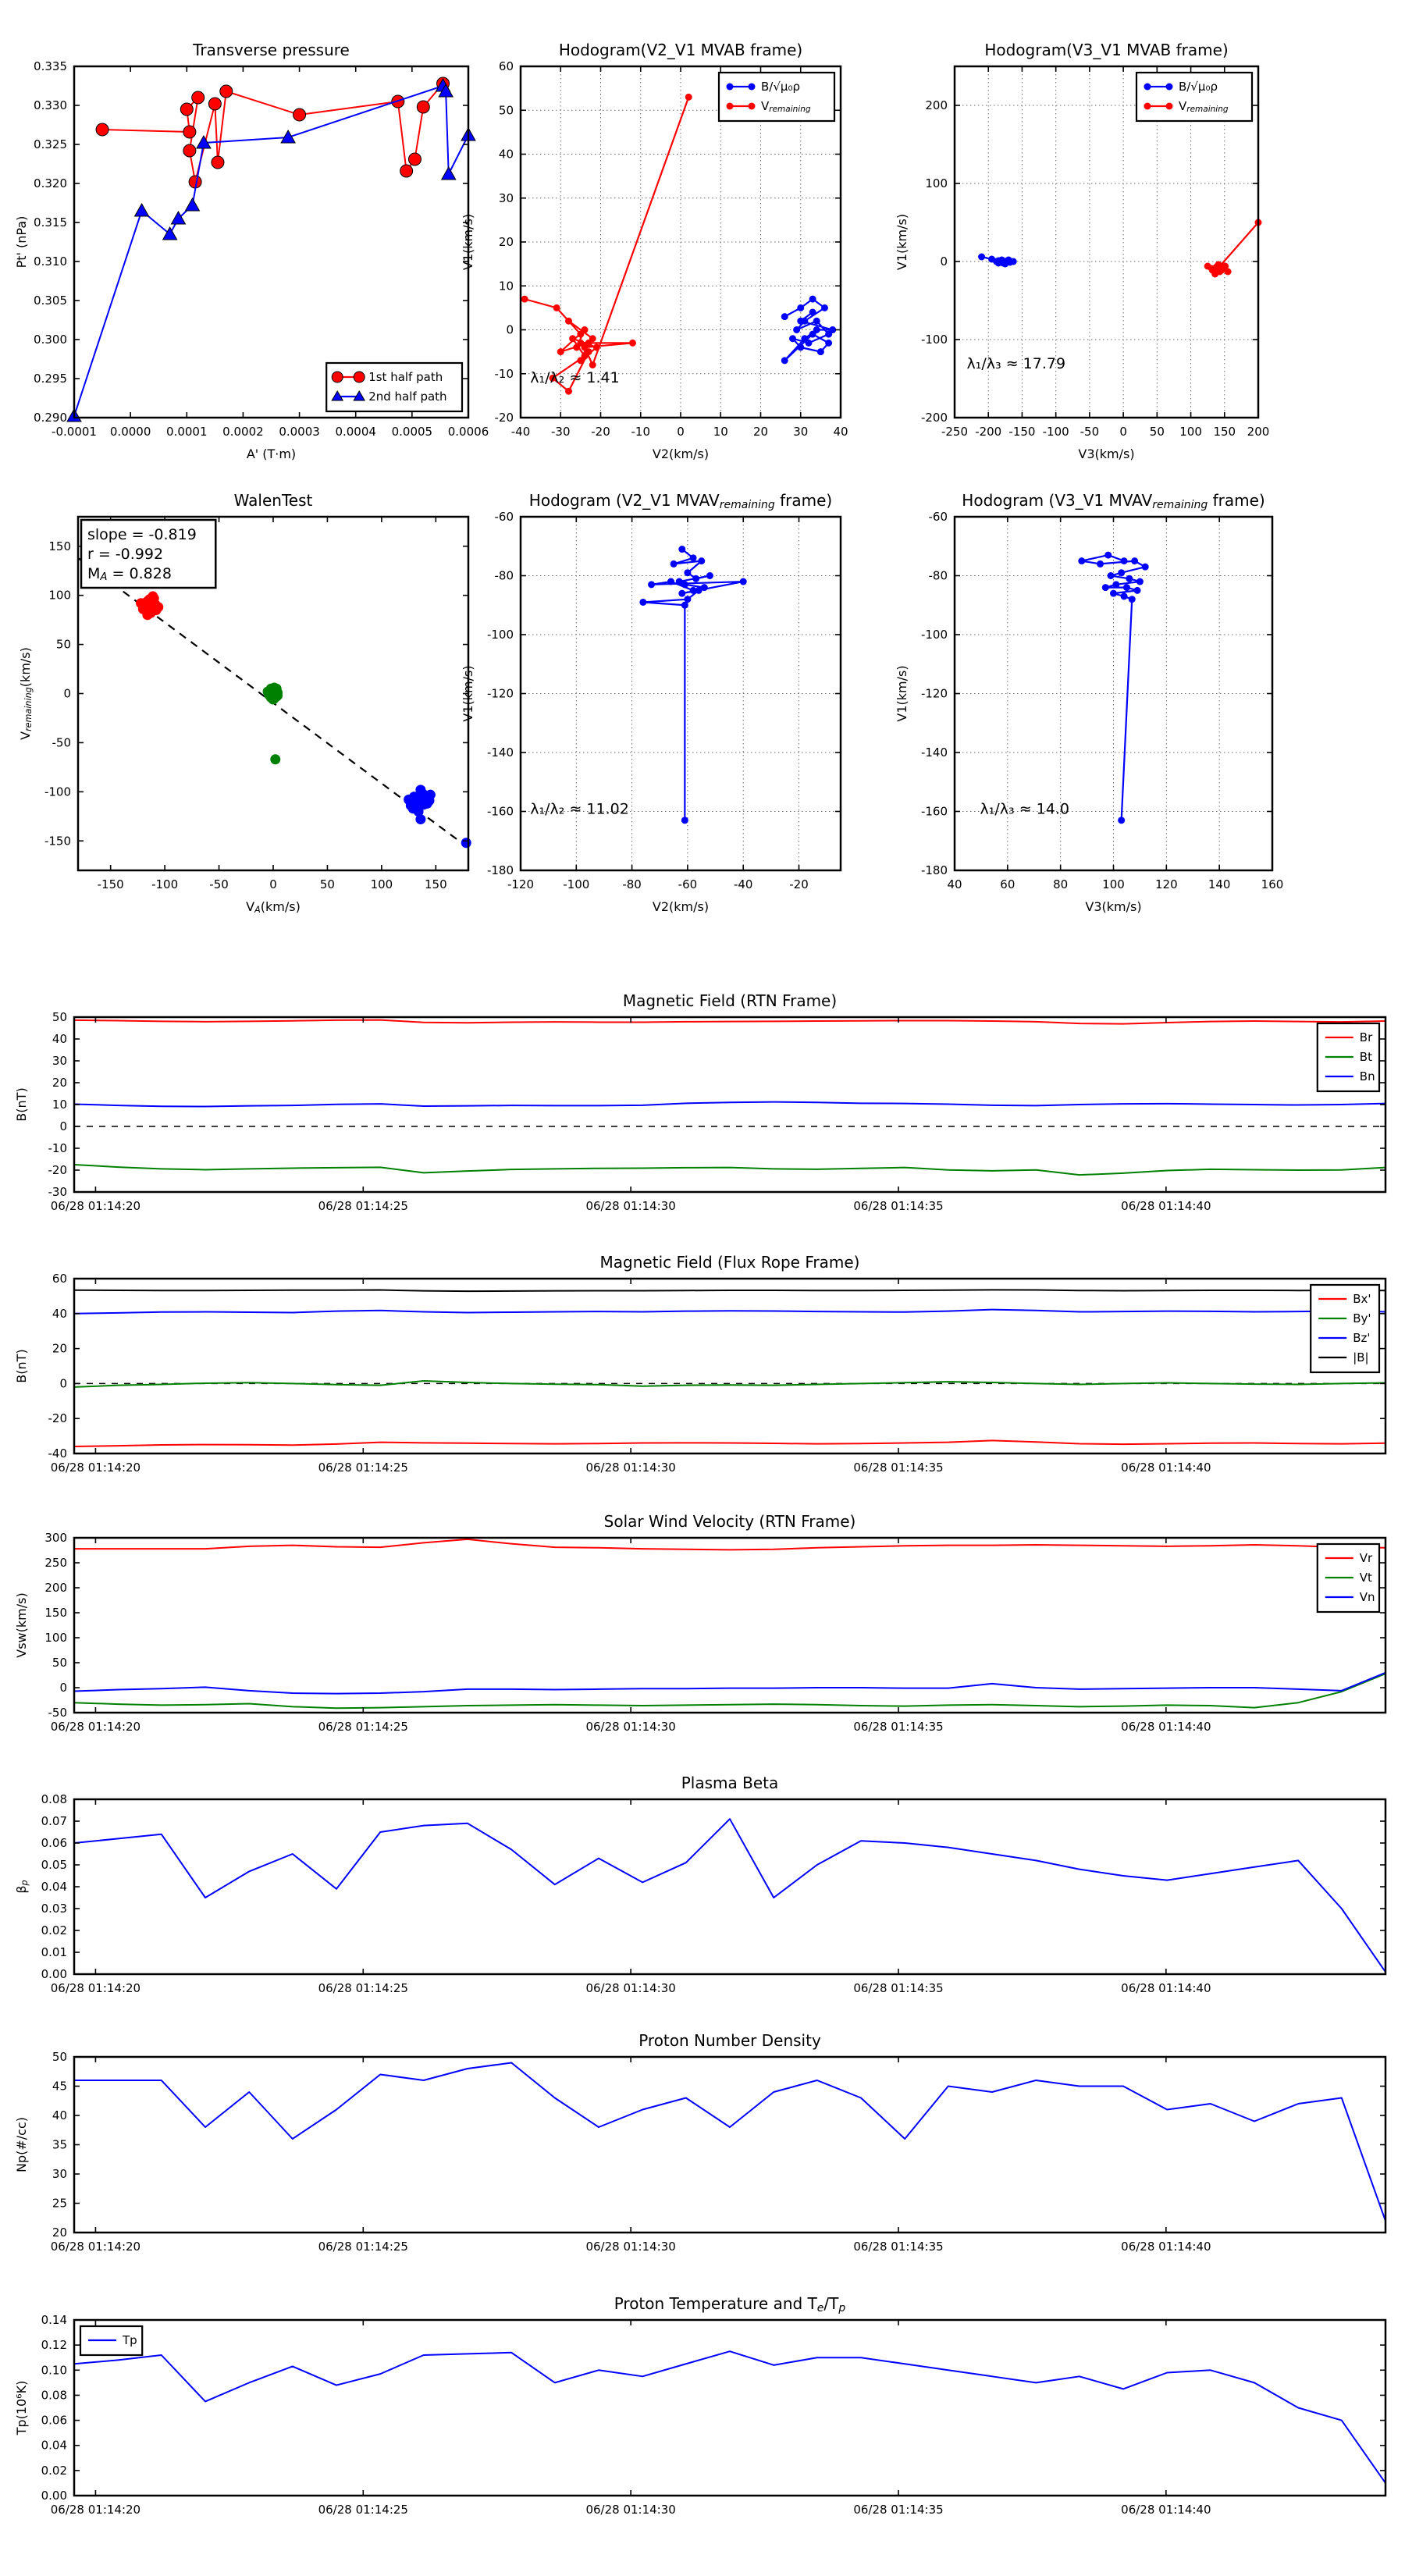  Describe the element at coordinates (56, 1538) in the screenshot. I see `svg-text: 300` at that location.